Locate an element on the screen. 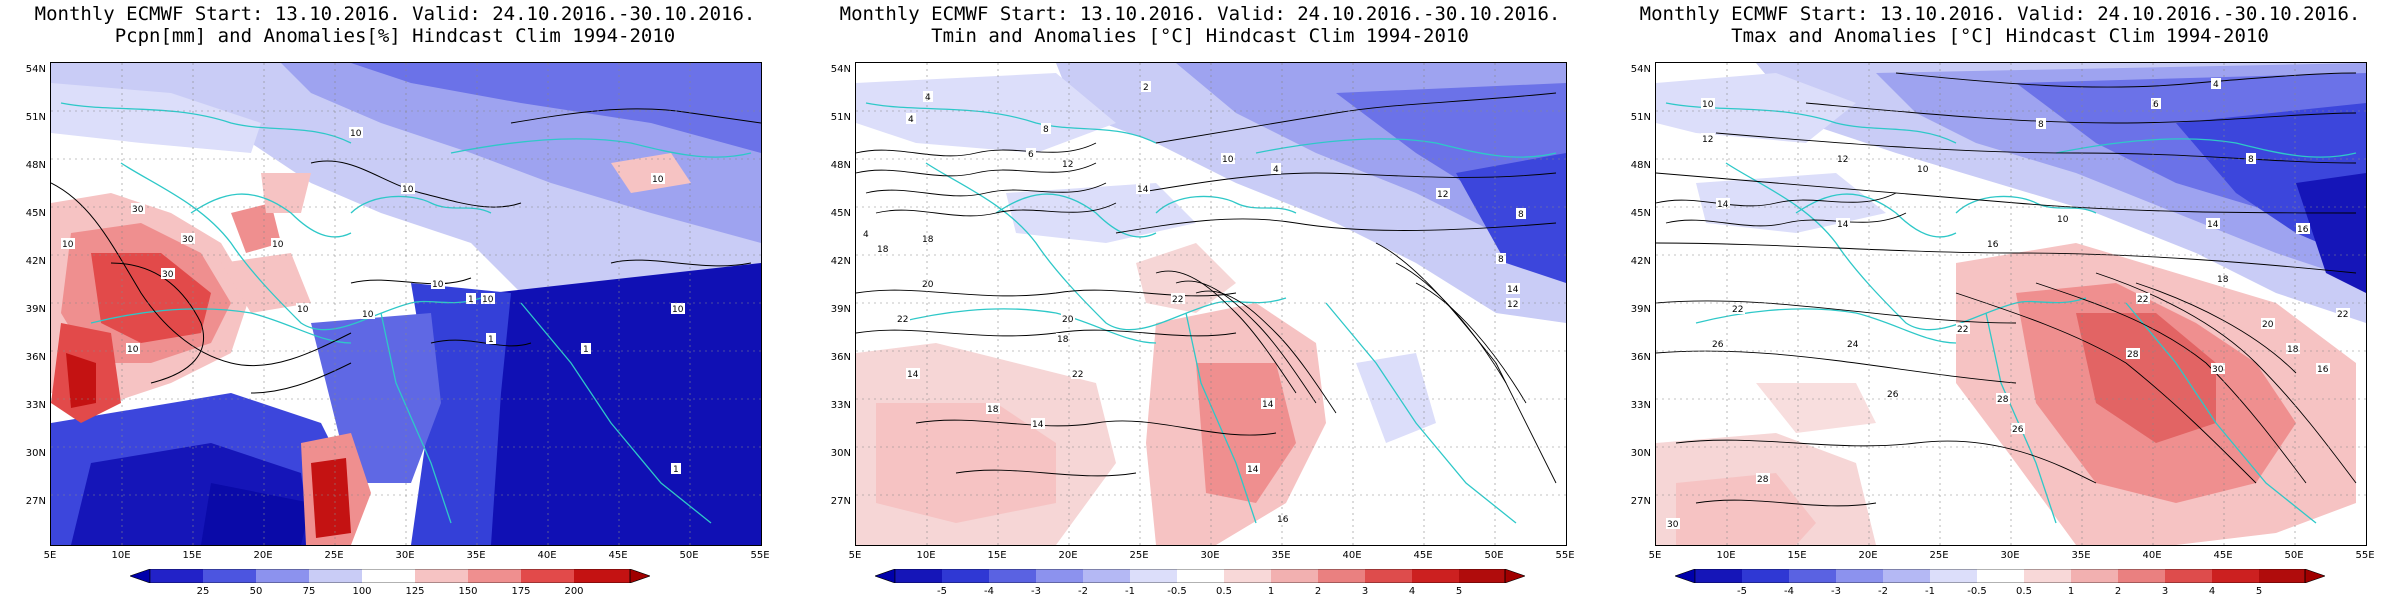  svg-text: 6 is located at coordinates (2156, 105).